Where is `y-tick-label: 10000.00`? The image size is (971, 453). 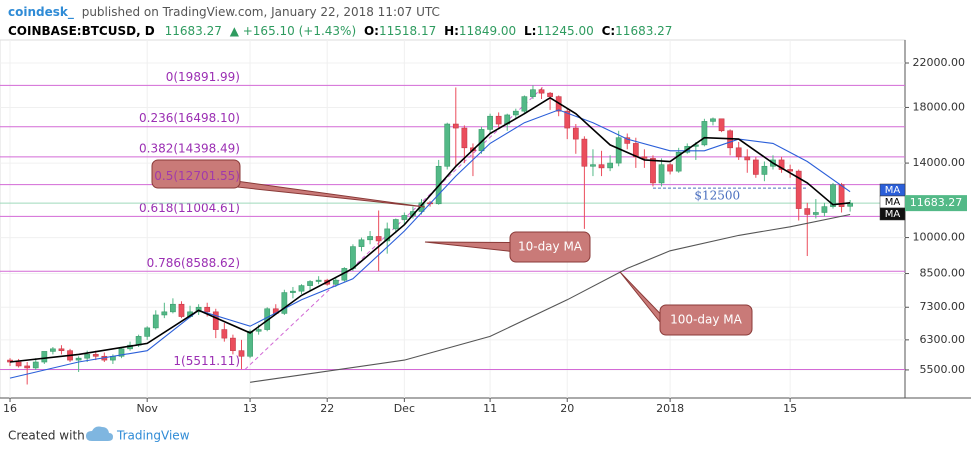 y-tick-label: 10000.00 is located at coordinates (939, 237).